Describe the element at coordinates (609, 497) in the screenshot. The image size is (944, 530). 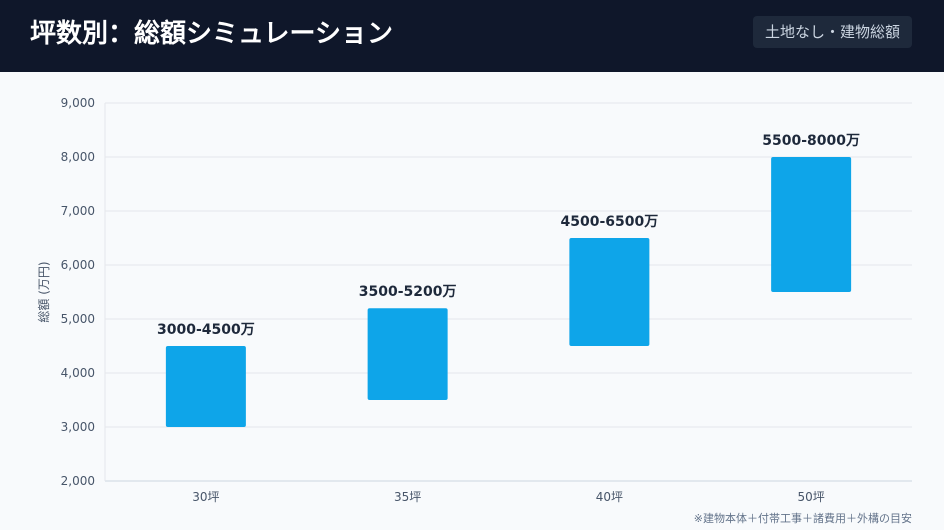
I see `x-tick-label: 40坪` at that location.